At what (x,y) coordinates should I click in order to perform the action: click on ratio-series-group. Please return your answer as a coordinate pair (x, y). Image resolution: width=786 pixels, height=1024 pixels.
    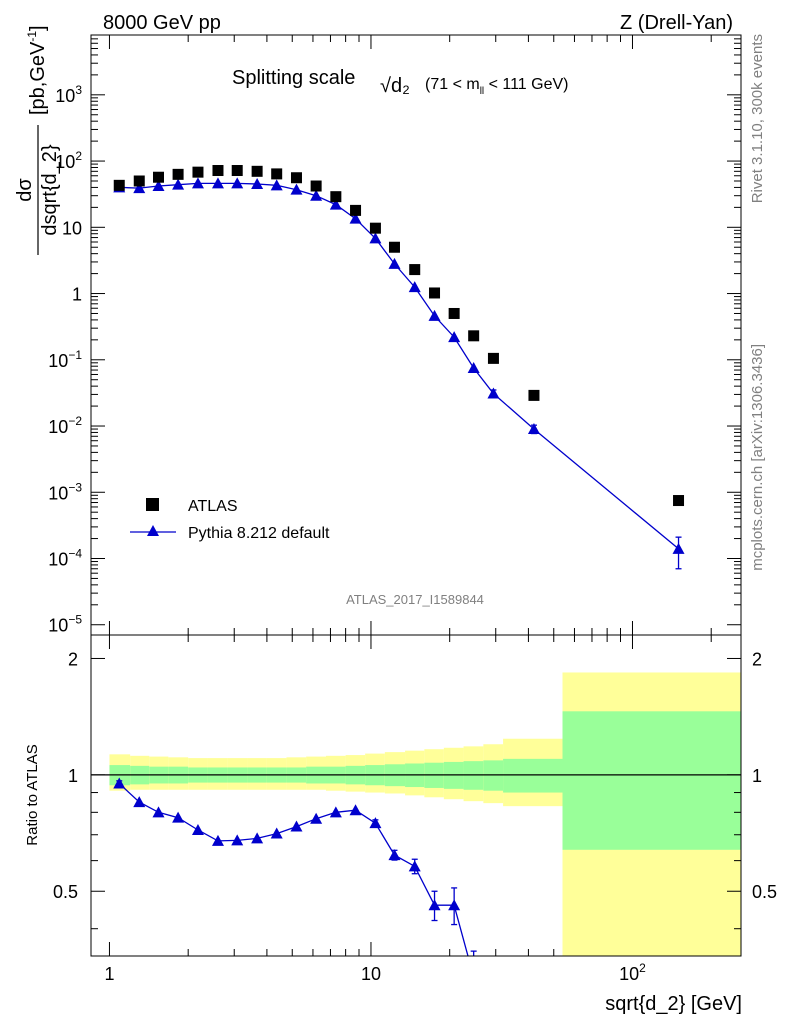
    Looking at the image, I should click on (296, 879).